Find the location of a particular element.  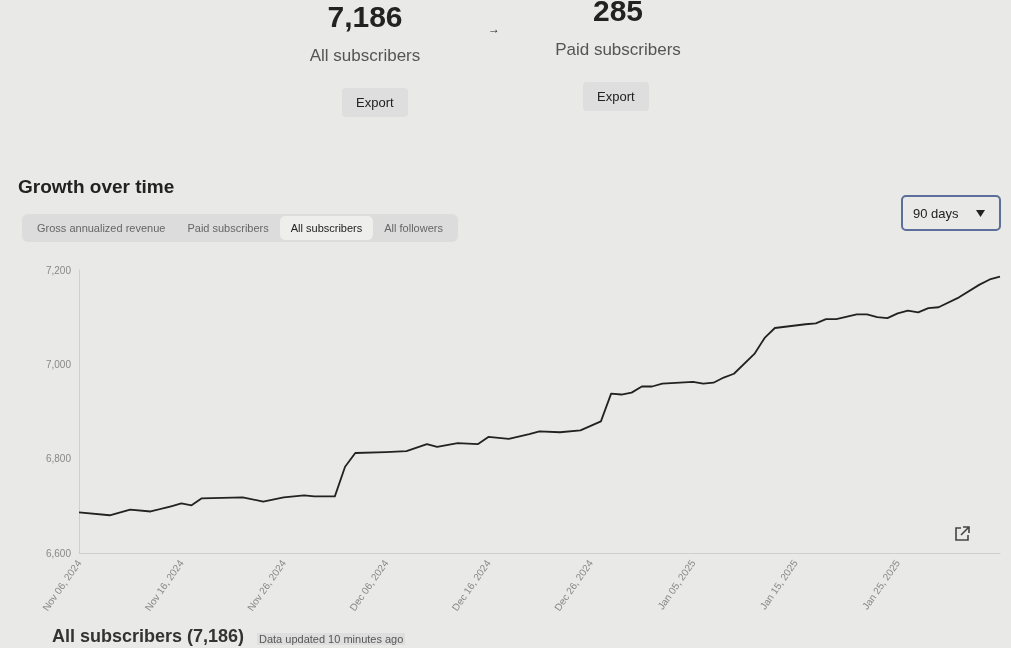

text: 90 days is located at coordinates (951, 213).